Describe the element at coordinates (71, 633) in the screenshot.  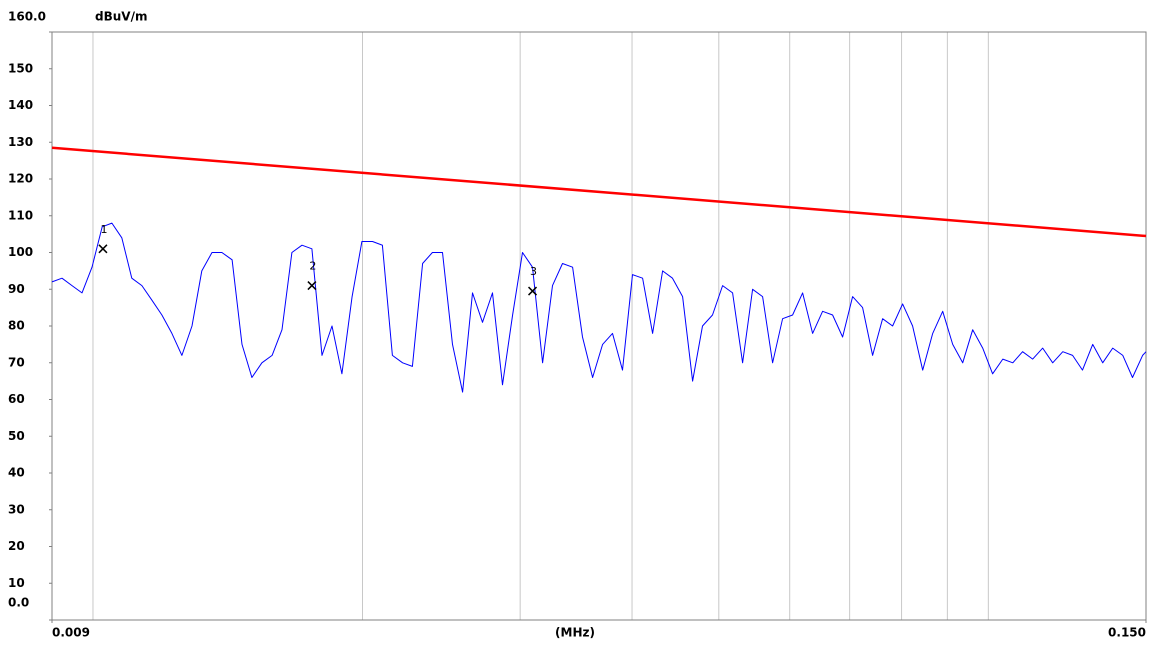
I see `x-tick-label: 0.009` at that location.